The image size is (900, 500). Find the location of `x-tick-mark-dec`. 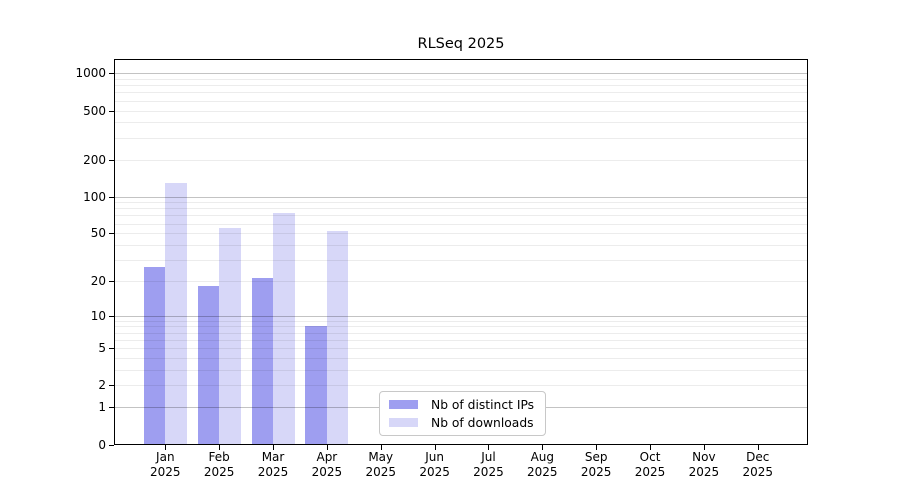

x-tick-mark-dec is located at coordinates (758, 447).